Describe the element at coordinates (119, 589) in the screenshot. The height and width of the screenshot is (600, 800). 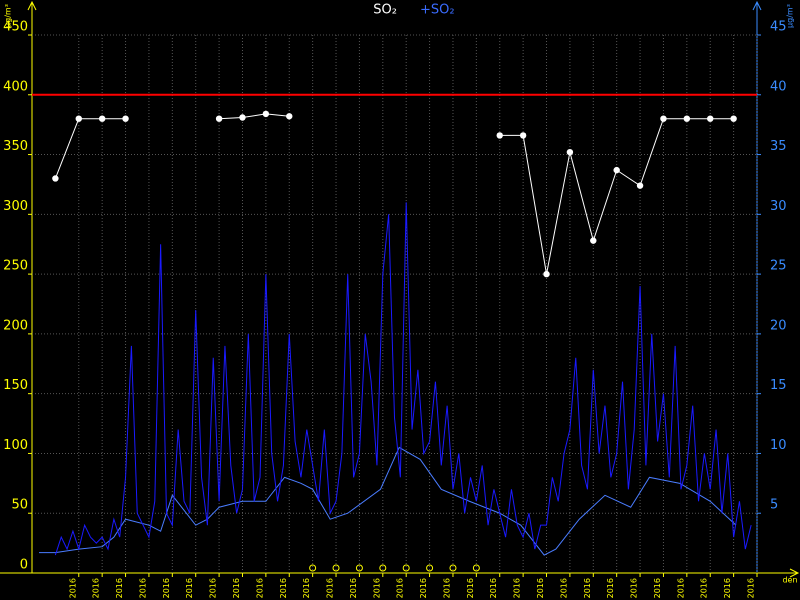
I see `x-tick-label: 23.3. 2016` at that location.